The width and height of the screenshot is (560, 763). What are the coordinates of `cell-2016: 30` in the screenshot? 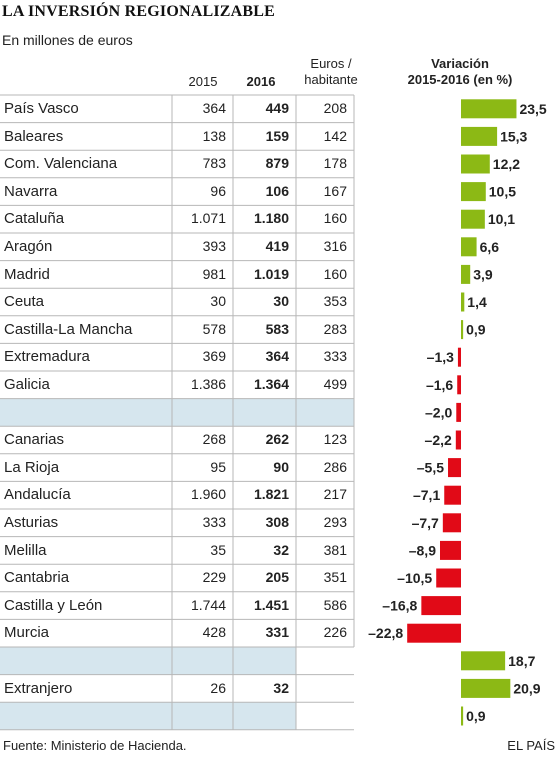 It's located at (281, 301).